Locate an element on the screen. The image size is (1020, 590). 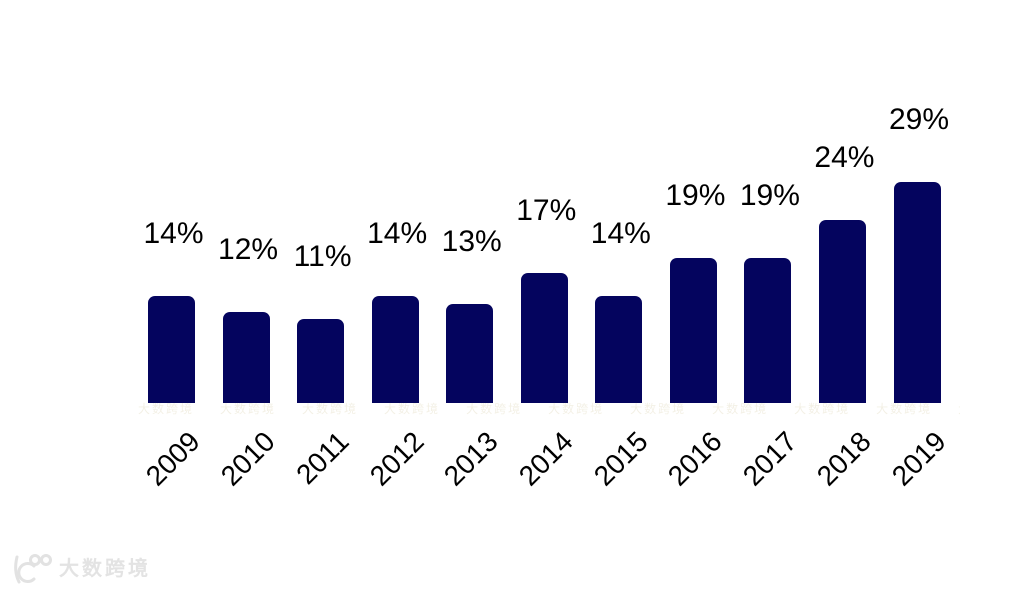
x-axis-label: 2015 is located at coordinates (620, 458).